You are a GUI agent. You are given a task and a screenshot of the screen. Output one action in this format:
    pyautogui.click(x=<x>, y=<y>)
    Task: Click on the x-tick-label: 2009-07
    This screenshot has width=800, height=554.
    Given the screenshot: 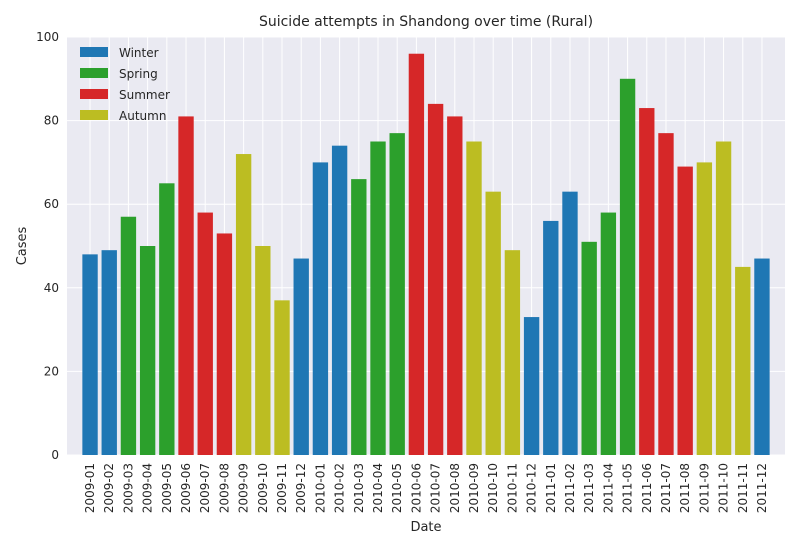 What is the action you would take?
    pyautogui.click(x=205, y=488)
    